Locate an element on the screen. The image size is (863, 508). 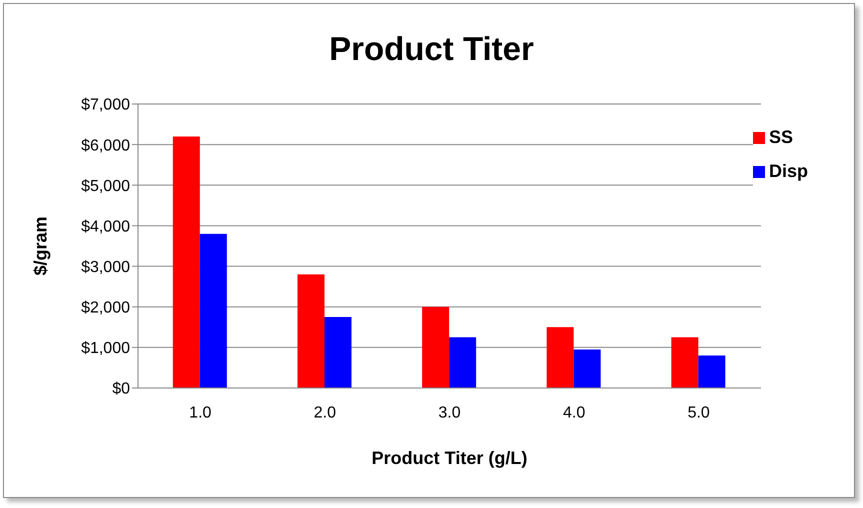
legend-label: Disp is located at coordinates (788, 171).